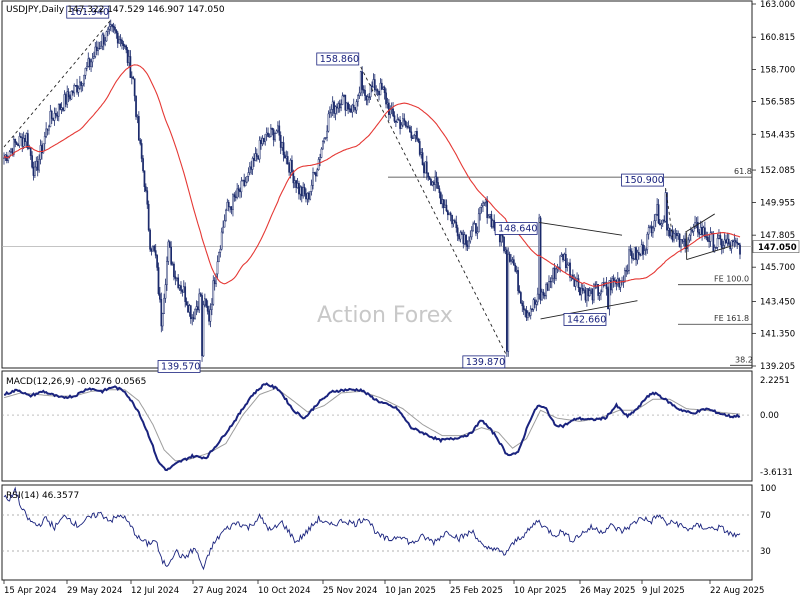  I want to click on price-label-text: 161.940, so click(89, 12).